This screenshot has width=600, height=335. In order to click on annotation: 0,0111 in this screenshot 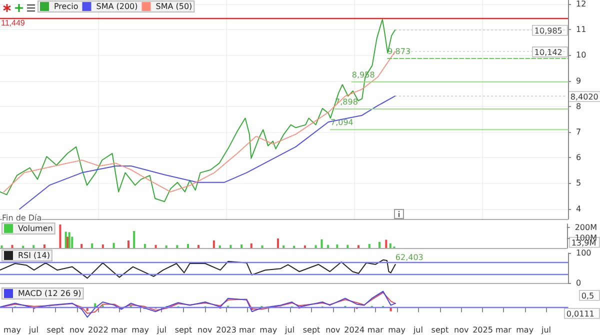, I will do `click(580, 313)`.